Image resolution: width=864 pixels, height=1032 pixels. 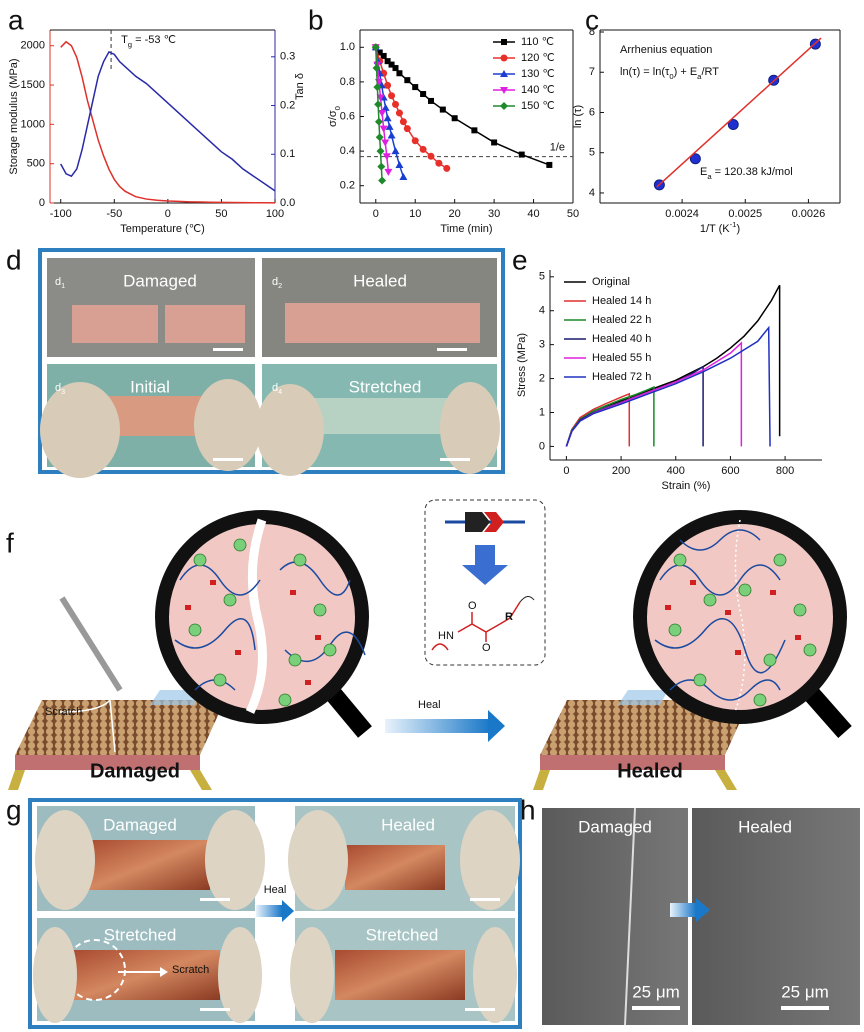 I want to click on x-axis-label-part: ), so click(x=738, y=229).